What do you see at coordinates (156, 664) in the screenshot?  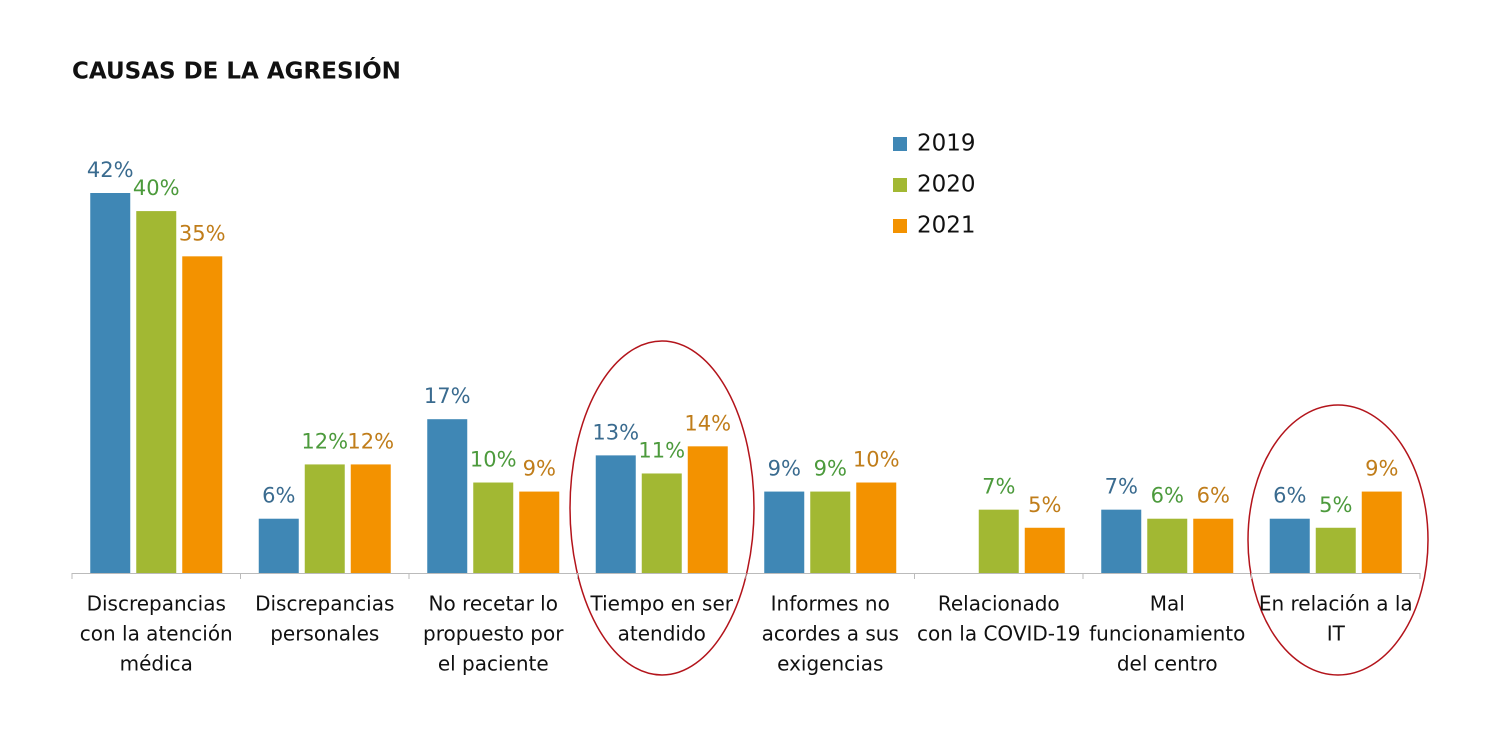 I see `x-tick-label: médica` at bounding box center [156, 664].